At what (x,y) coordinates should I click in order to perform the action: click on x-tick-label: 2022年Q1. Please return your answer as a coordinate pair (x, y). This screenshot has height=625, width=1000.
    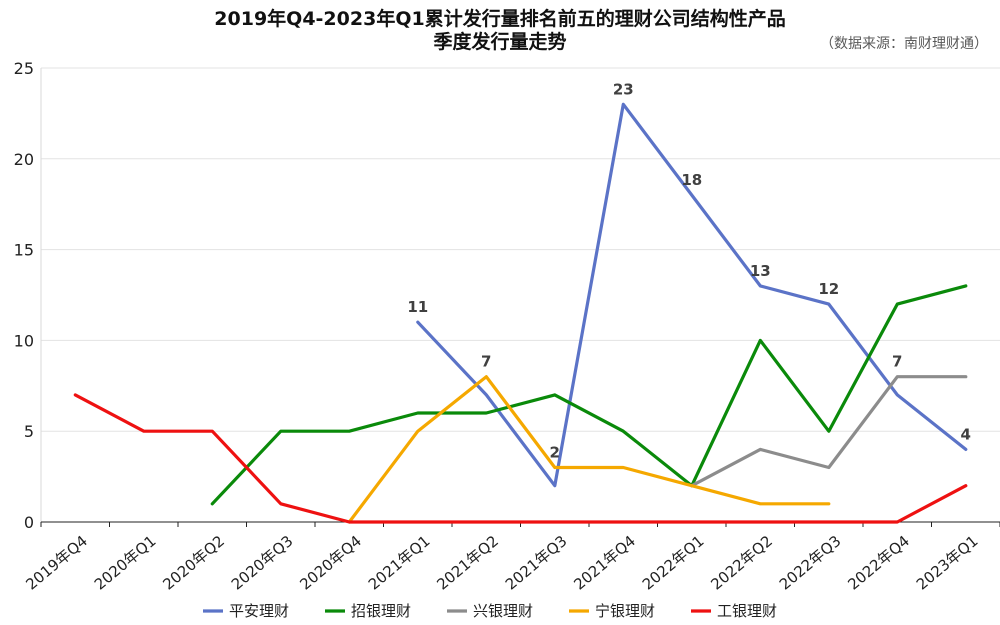
    Looking at the image, I should click on (673, 563).